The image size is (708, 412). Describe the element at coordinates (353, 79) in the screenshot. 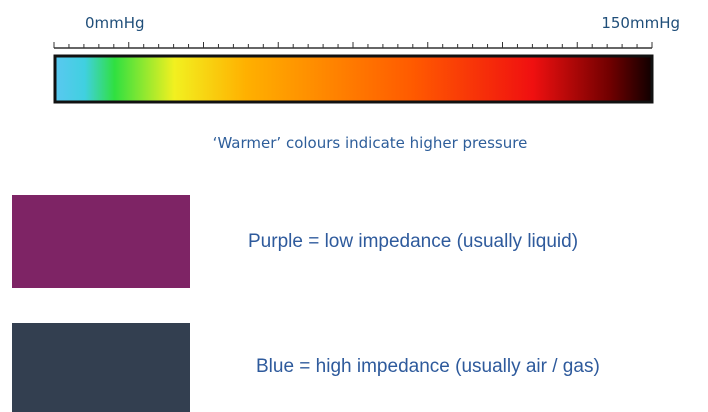

I see `color-scale-bar` at that location.